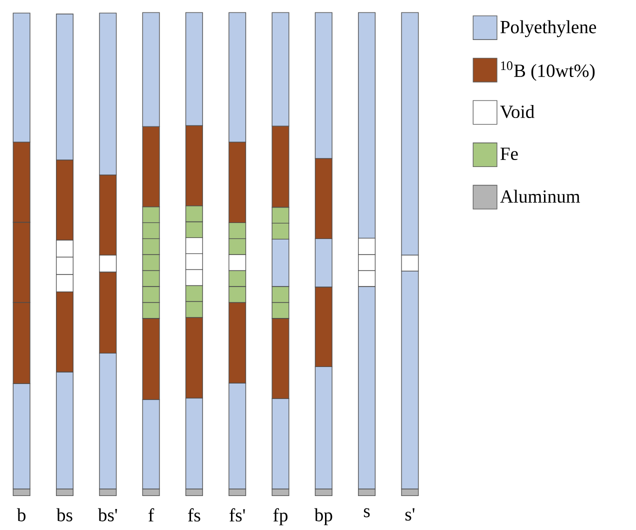  What do you see at coordinates (64, 515) in the screenshot?
I see `x-tick-label: bs` at bounding box center [64, 515].